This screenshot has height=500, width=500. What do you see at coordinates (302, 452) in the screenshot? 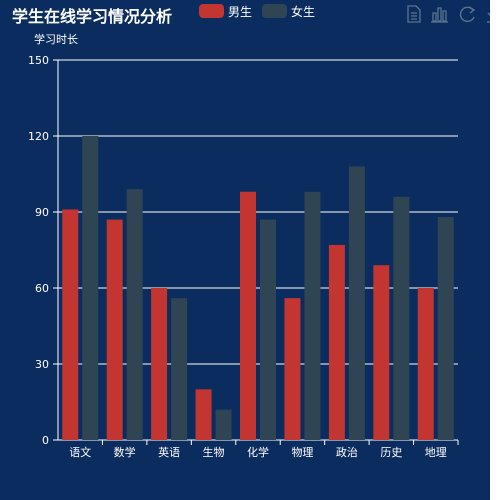
I see `x-tick-label: 物理` at bounding box center [302, 452].